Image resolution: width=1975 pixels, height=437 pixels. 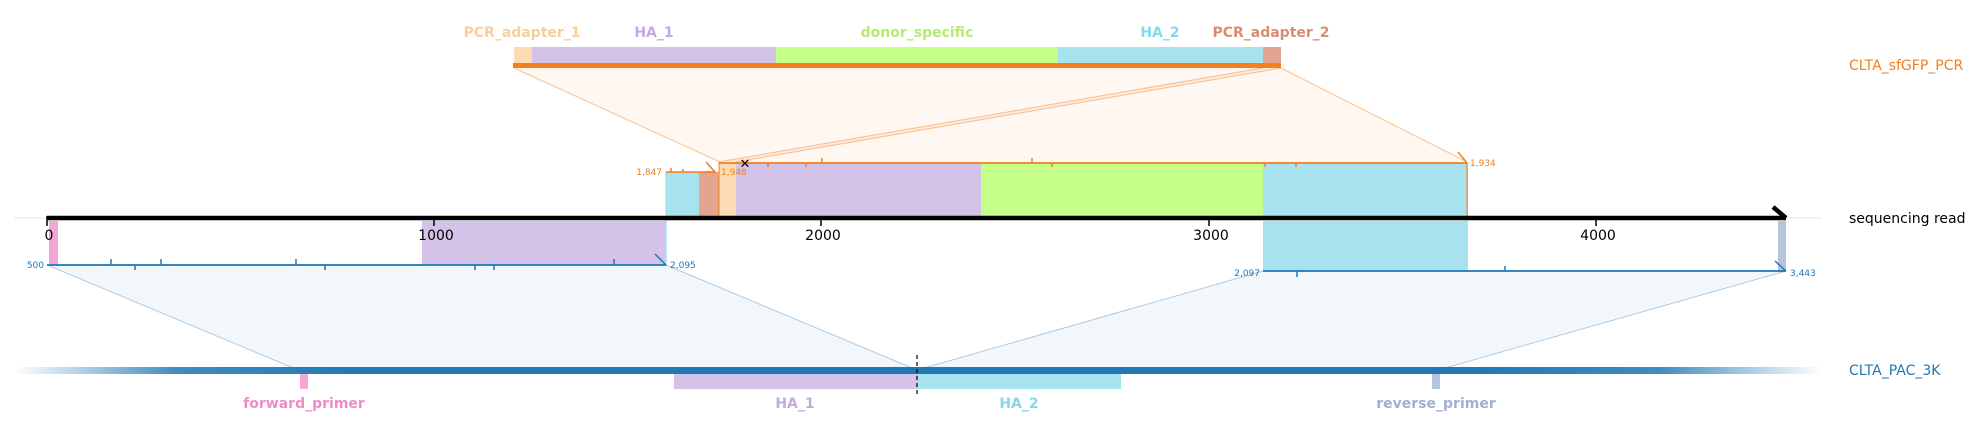 What do you see at coordinates (1211, 236) in the screenshot?
I see `axis-tick-3000: 3000` at bounding box center [1211, 236].